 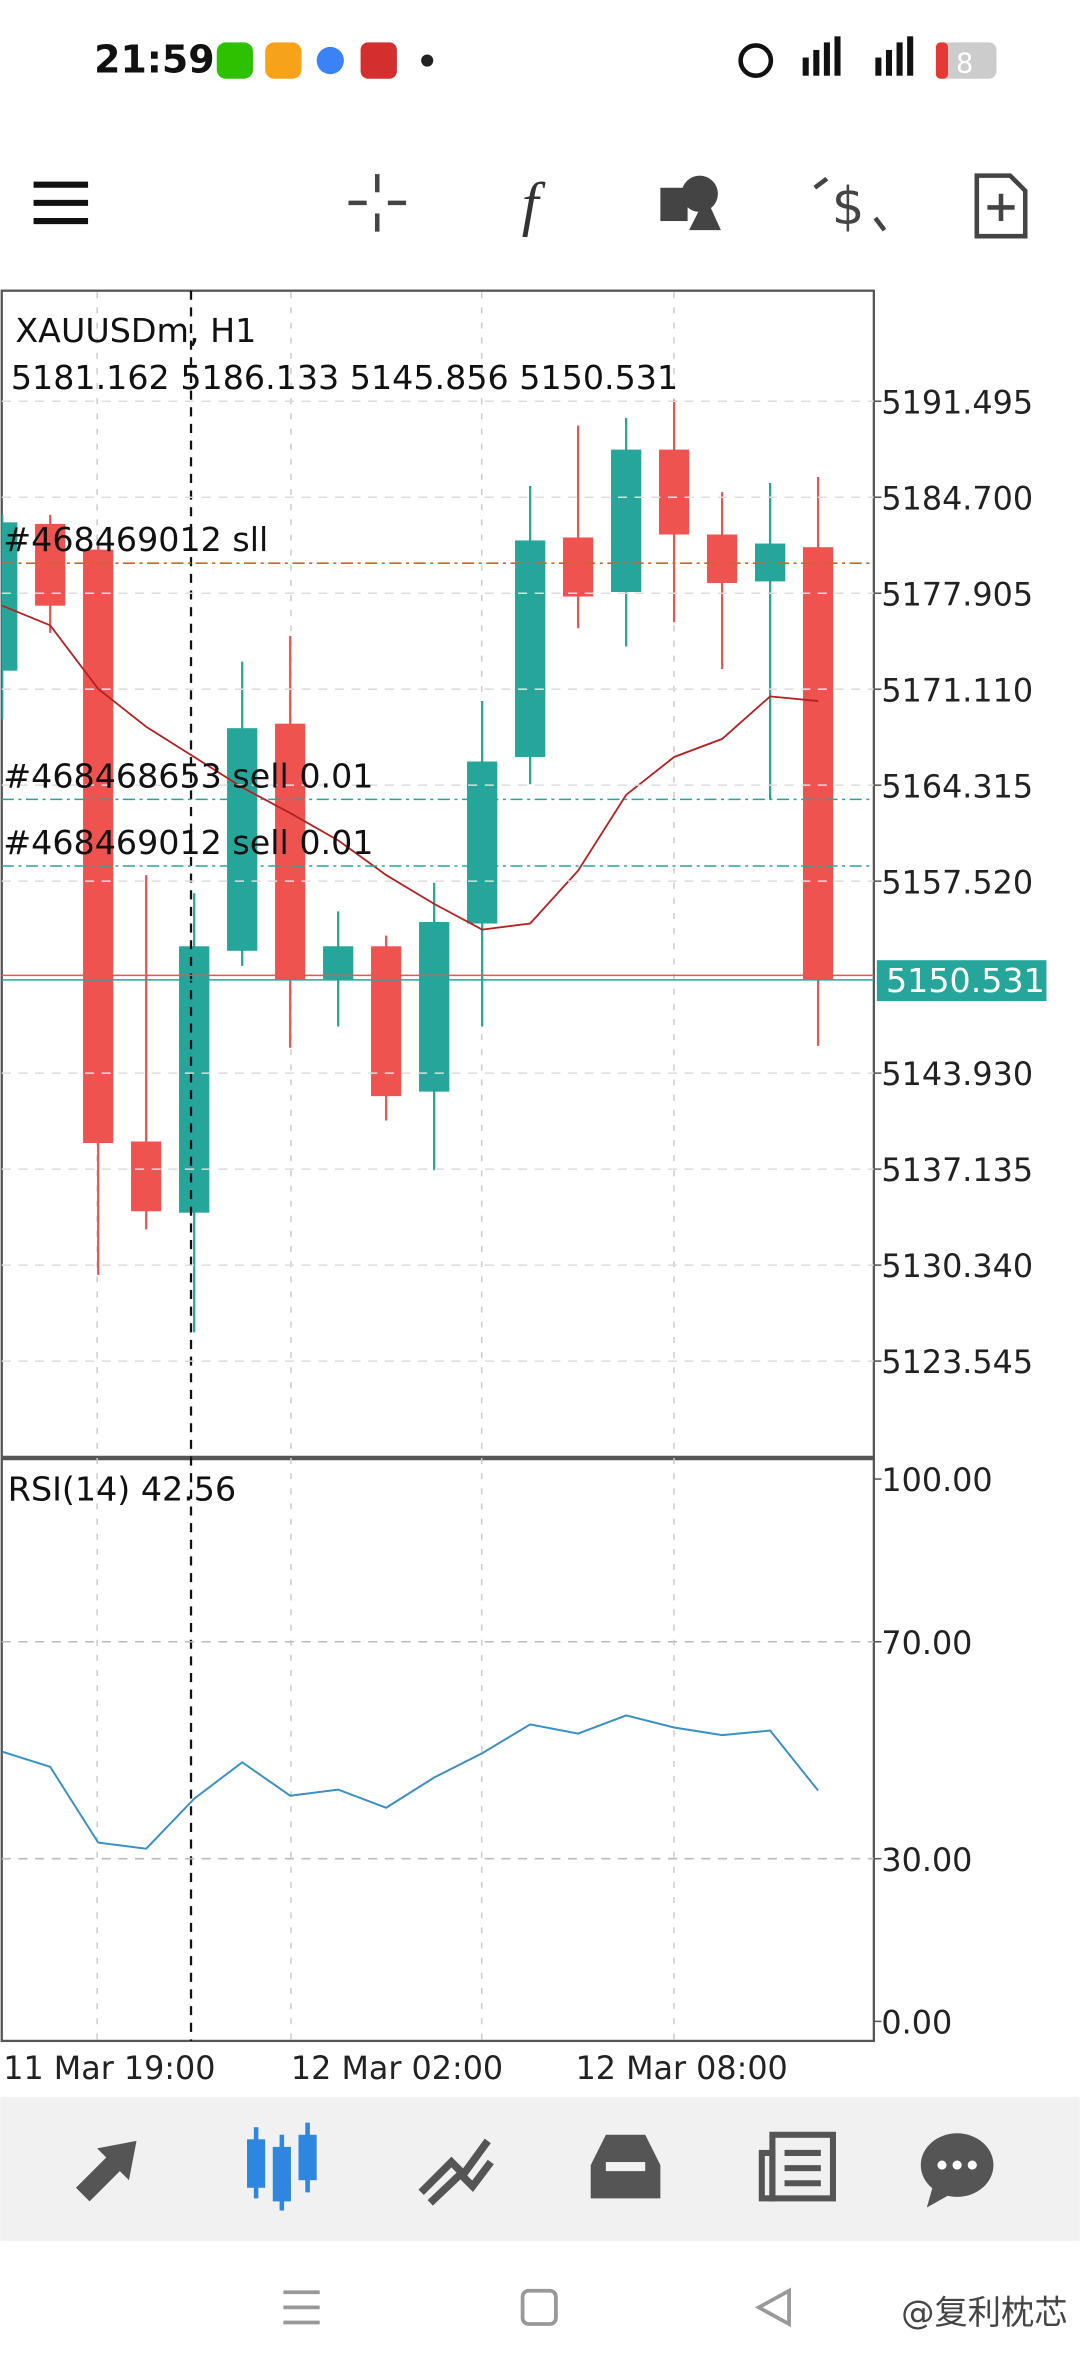 What do you see at coordinates (682, 2068) in the screenshot?
I see `x-tick-label: 12 Mar 08:00` at bounding box center [682, 2068].